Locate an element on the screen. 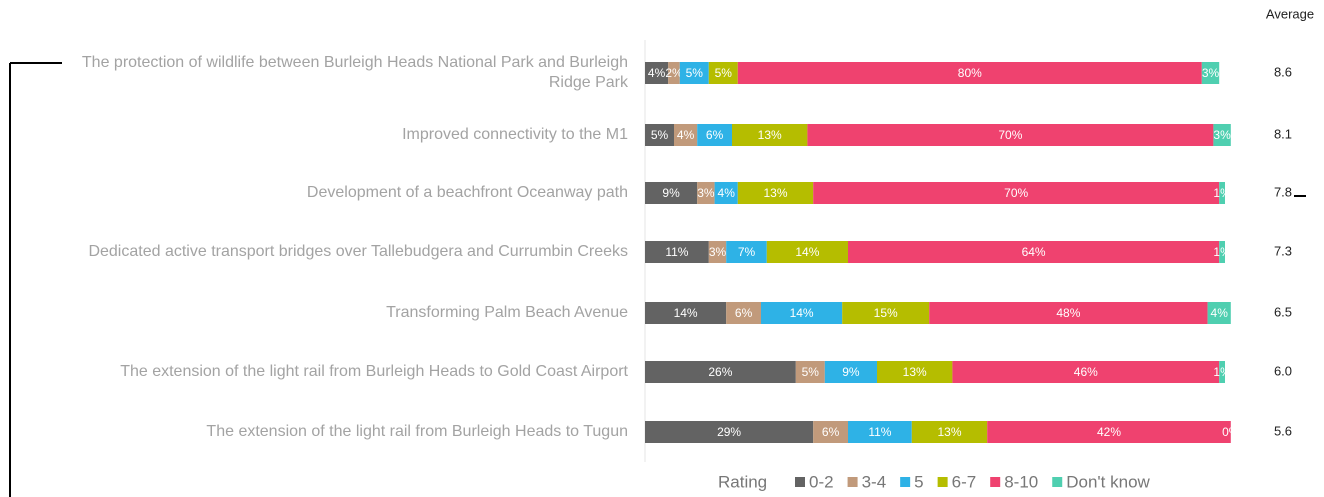 This screenshot has height=497, width=1324. data-label: 70% is located at coordinates (1010, 135).